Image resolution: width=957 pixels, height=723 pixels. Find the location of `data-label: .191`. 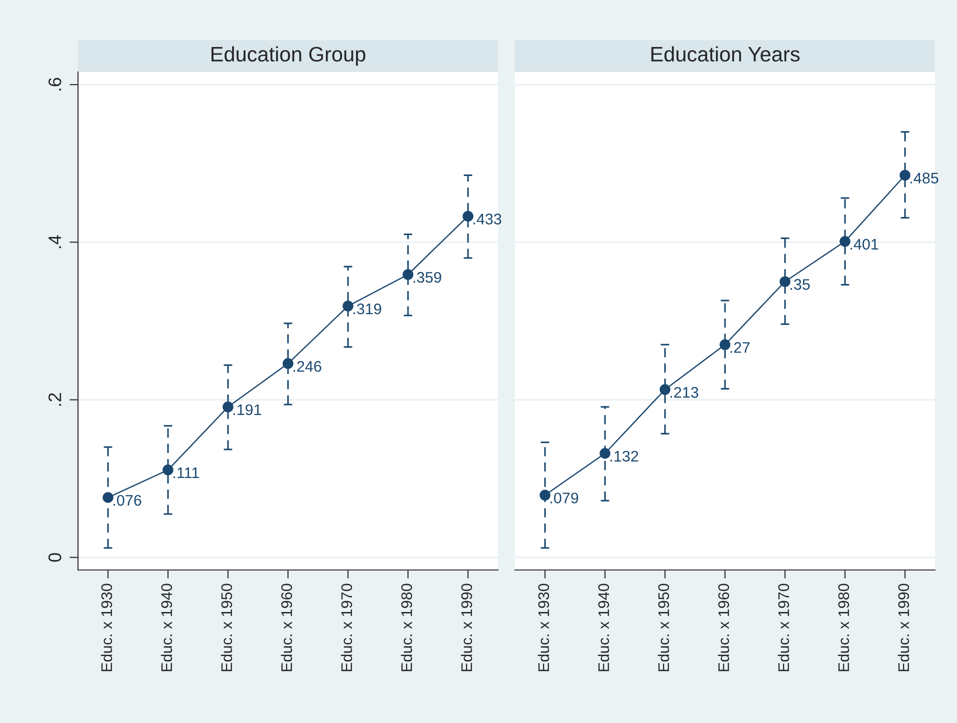

data-label: .191 is located at coordinates (248, 410).